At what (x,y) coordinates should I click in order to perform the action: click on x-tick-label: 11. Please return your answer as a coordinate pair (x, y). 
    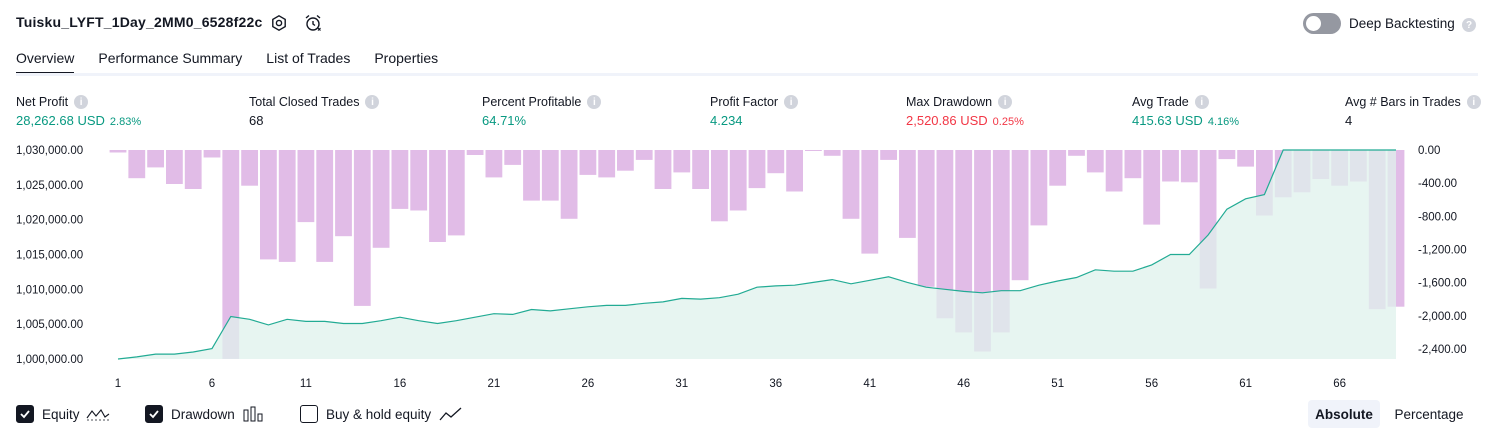
    Looking at the image, I should click on (306, 384).